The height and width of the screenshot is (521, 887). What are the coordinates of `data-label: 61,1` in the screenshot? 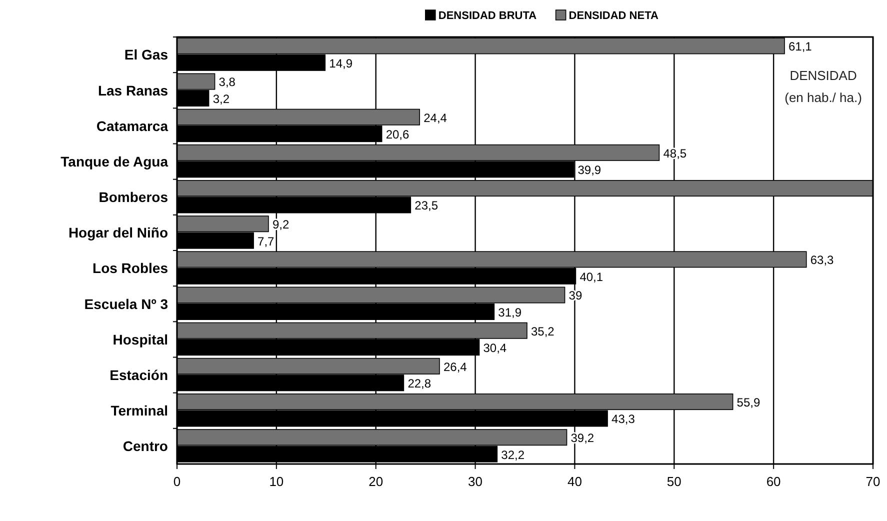 It's located at (800, 47).